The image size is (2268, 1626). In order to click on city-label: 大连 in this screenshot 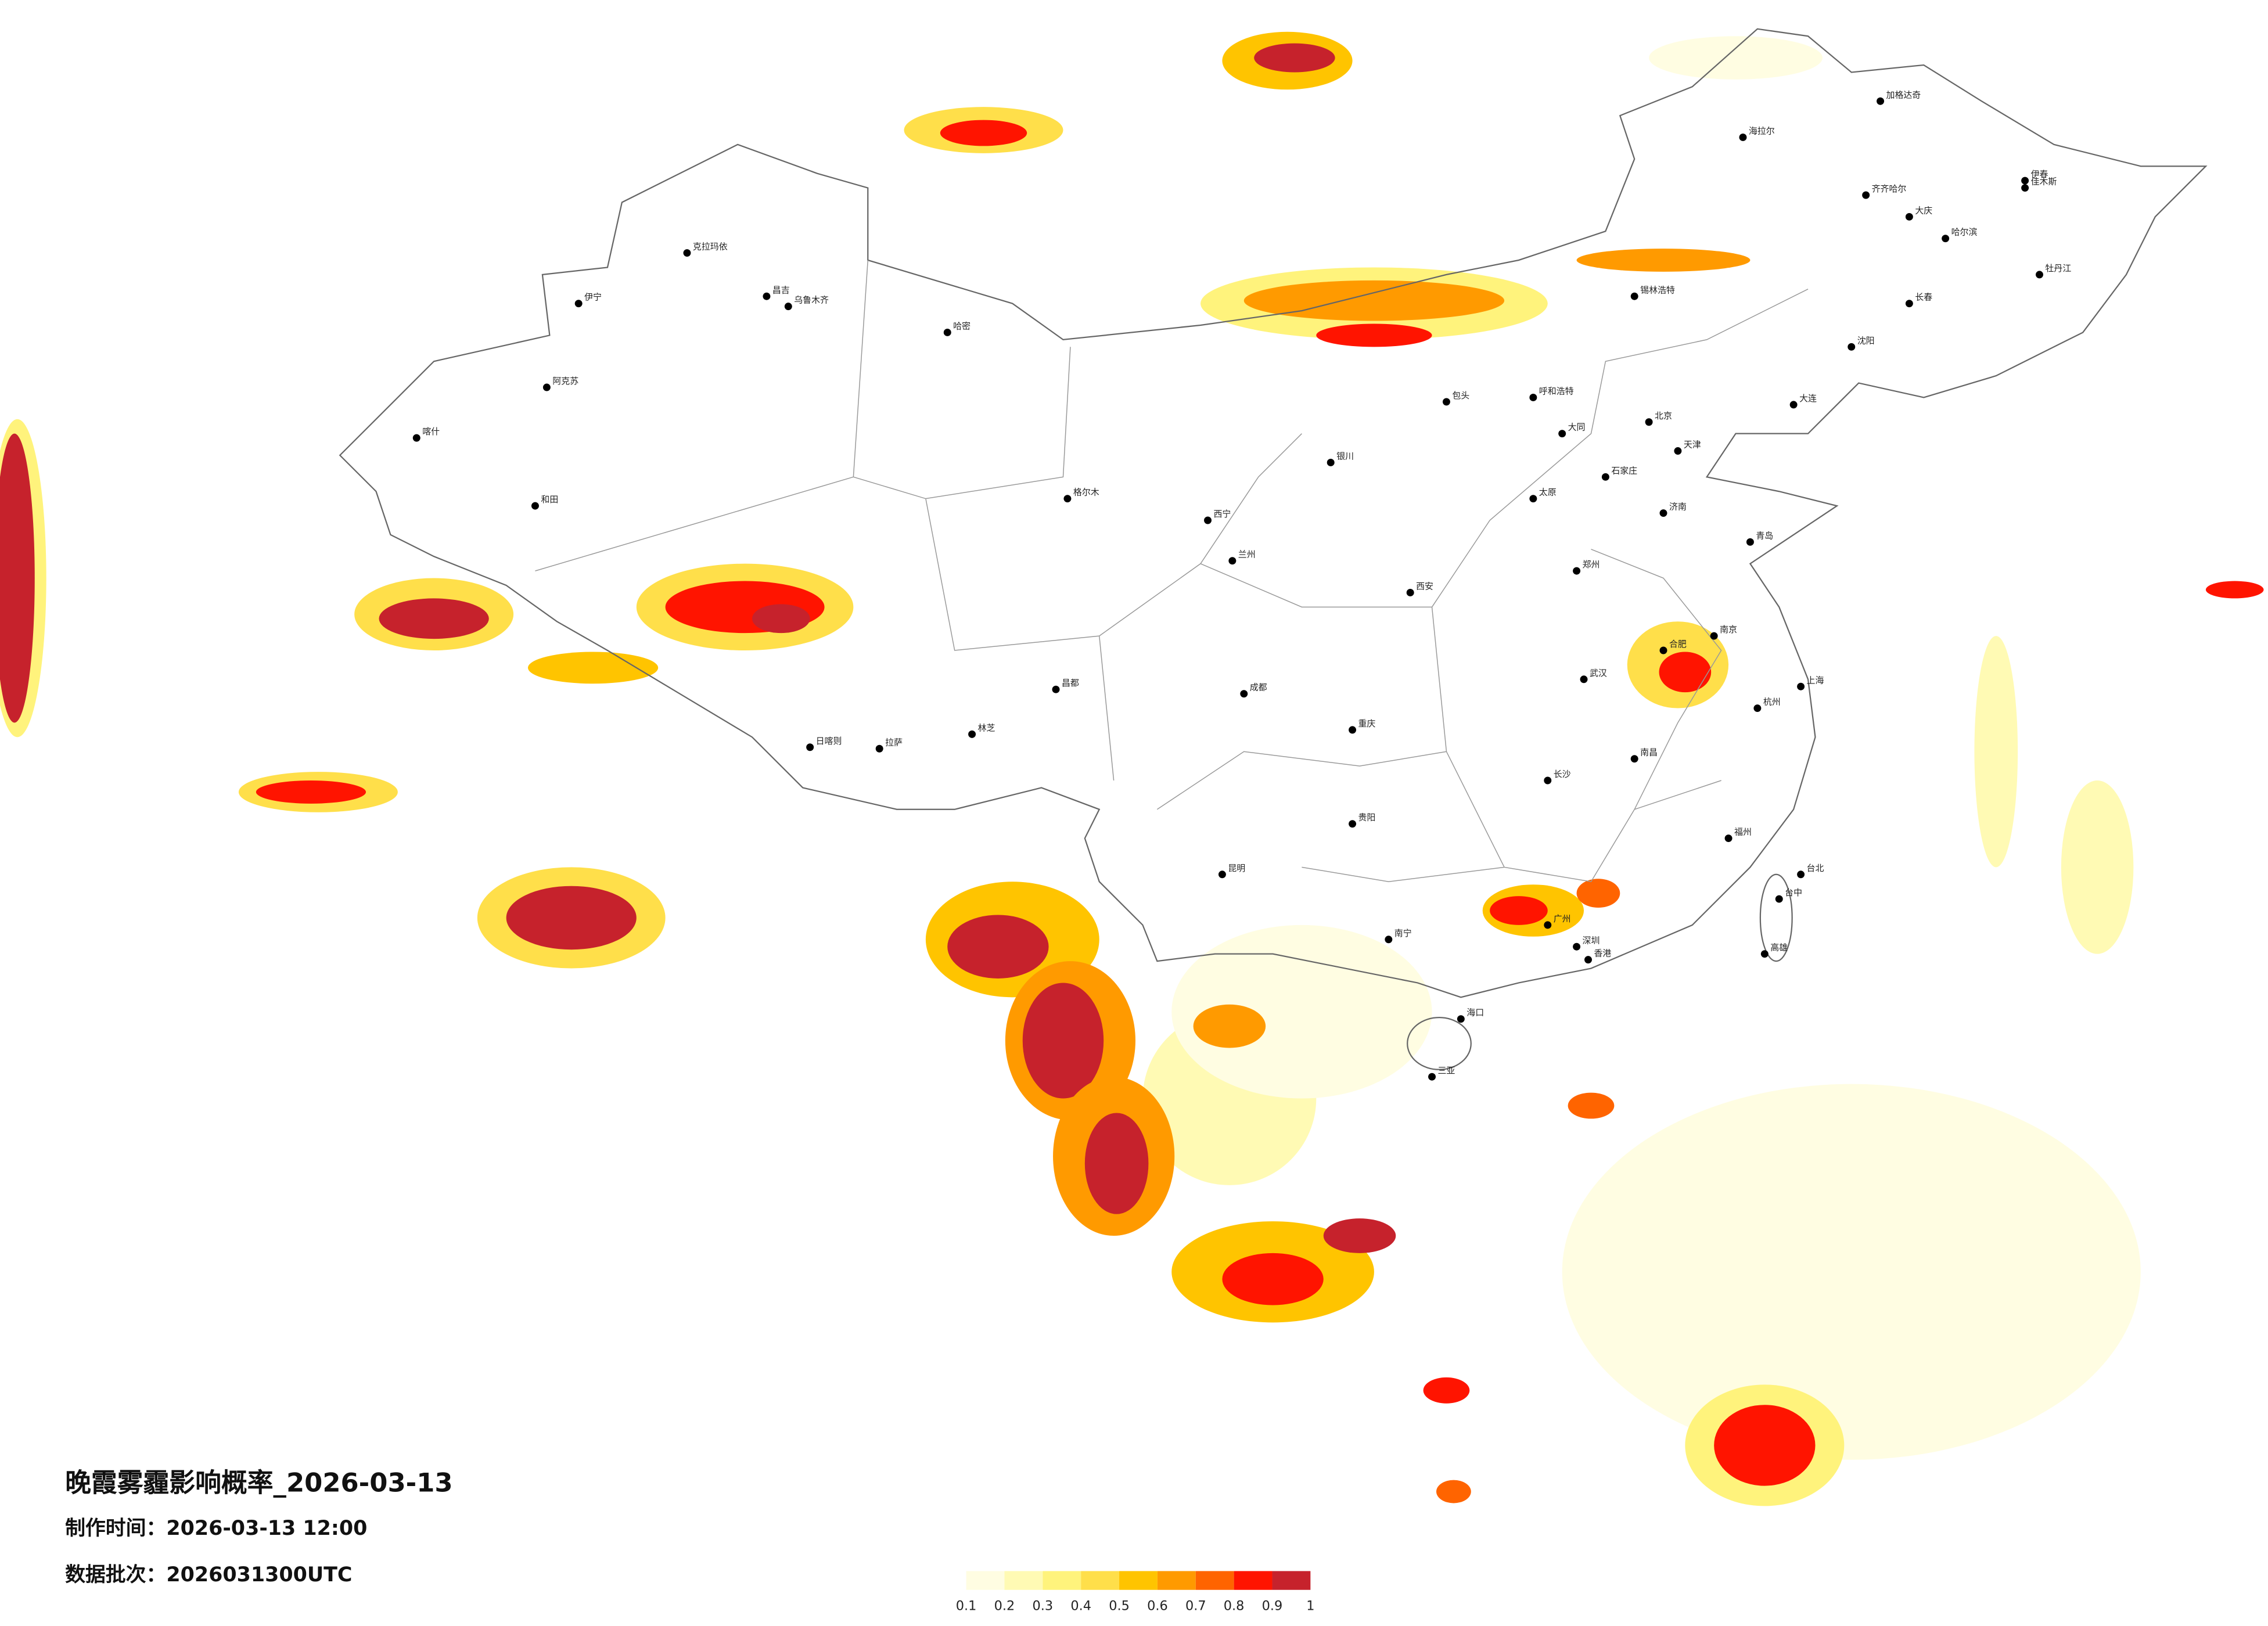, I will do `click(1808, 398)`.